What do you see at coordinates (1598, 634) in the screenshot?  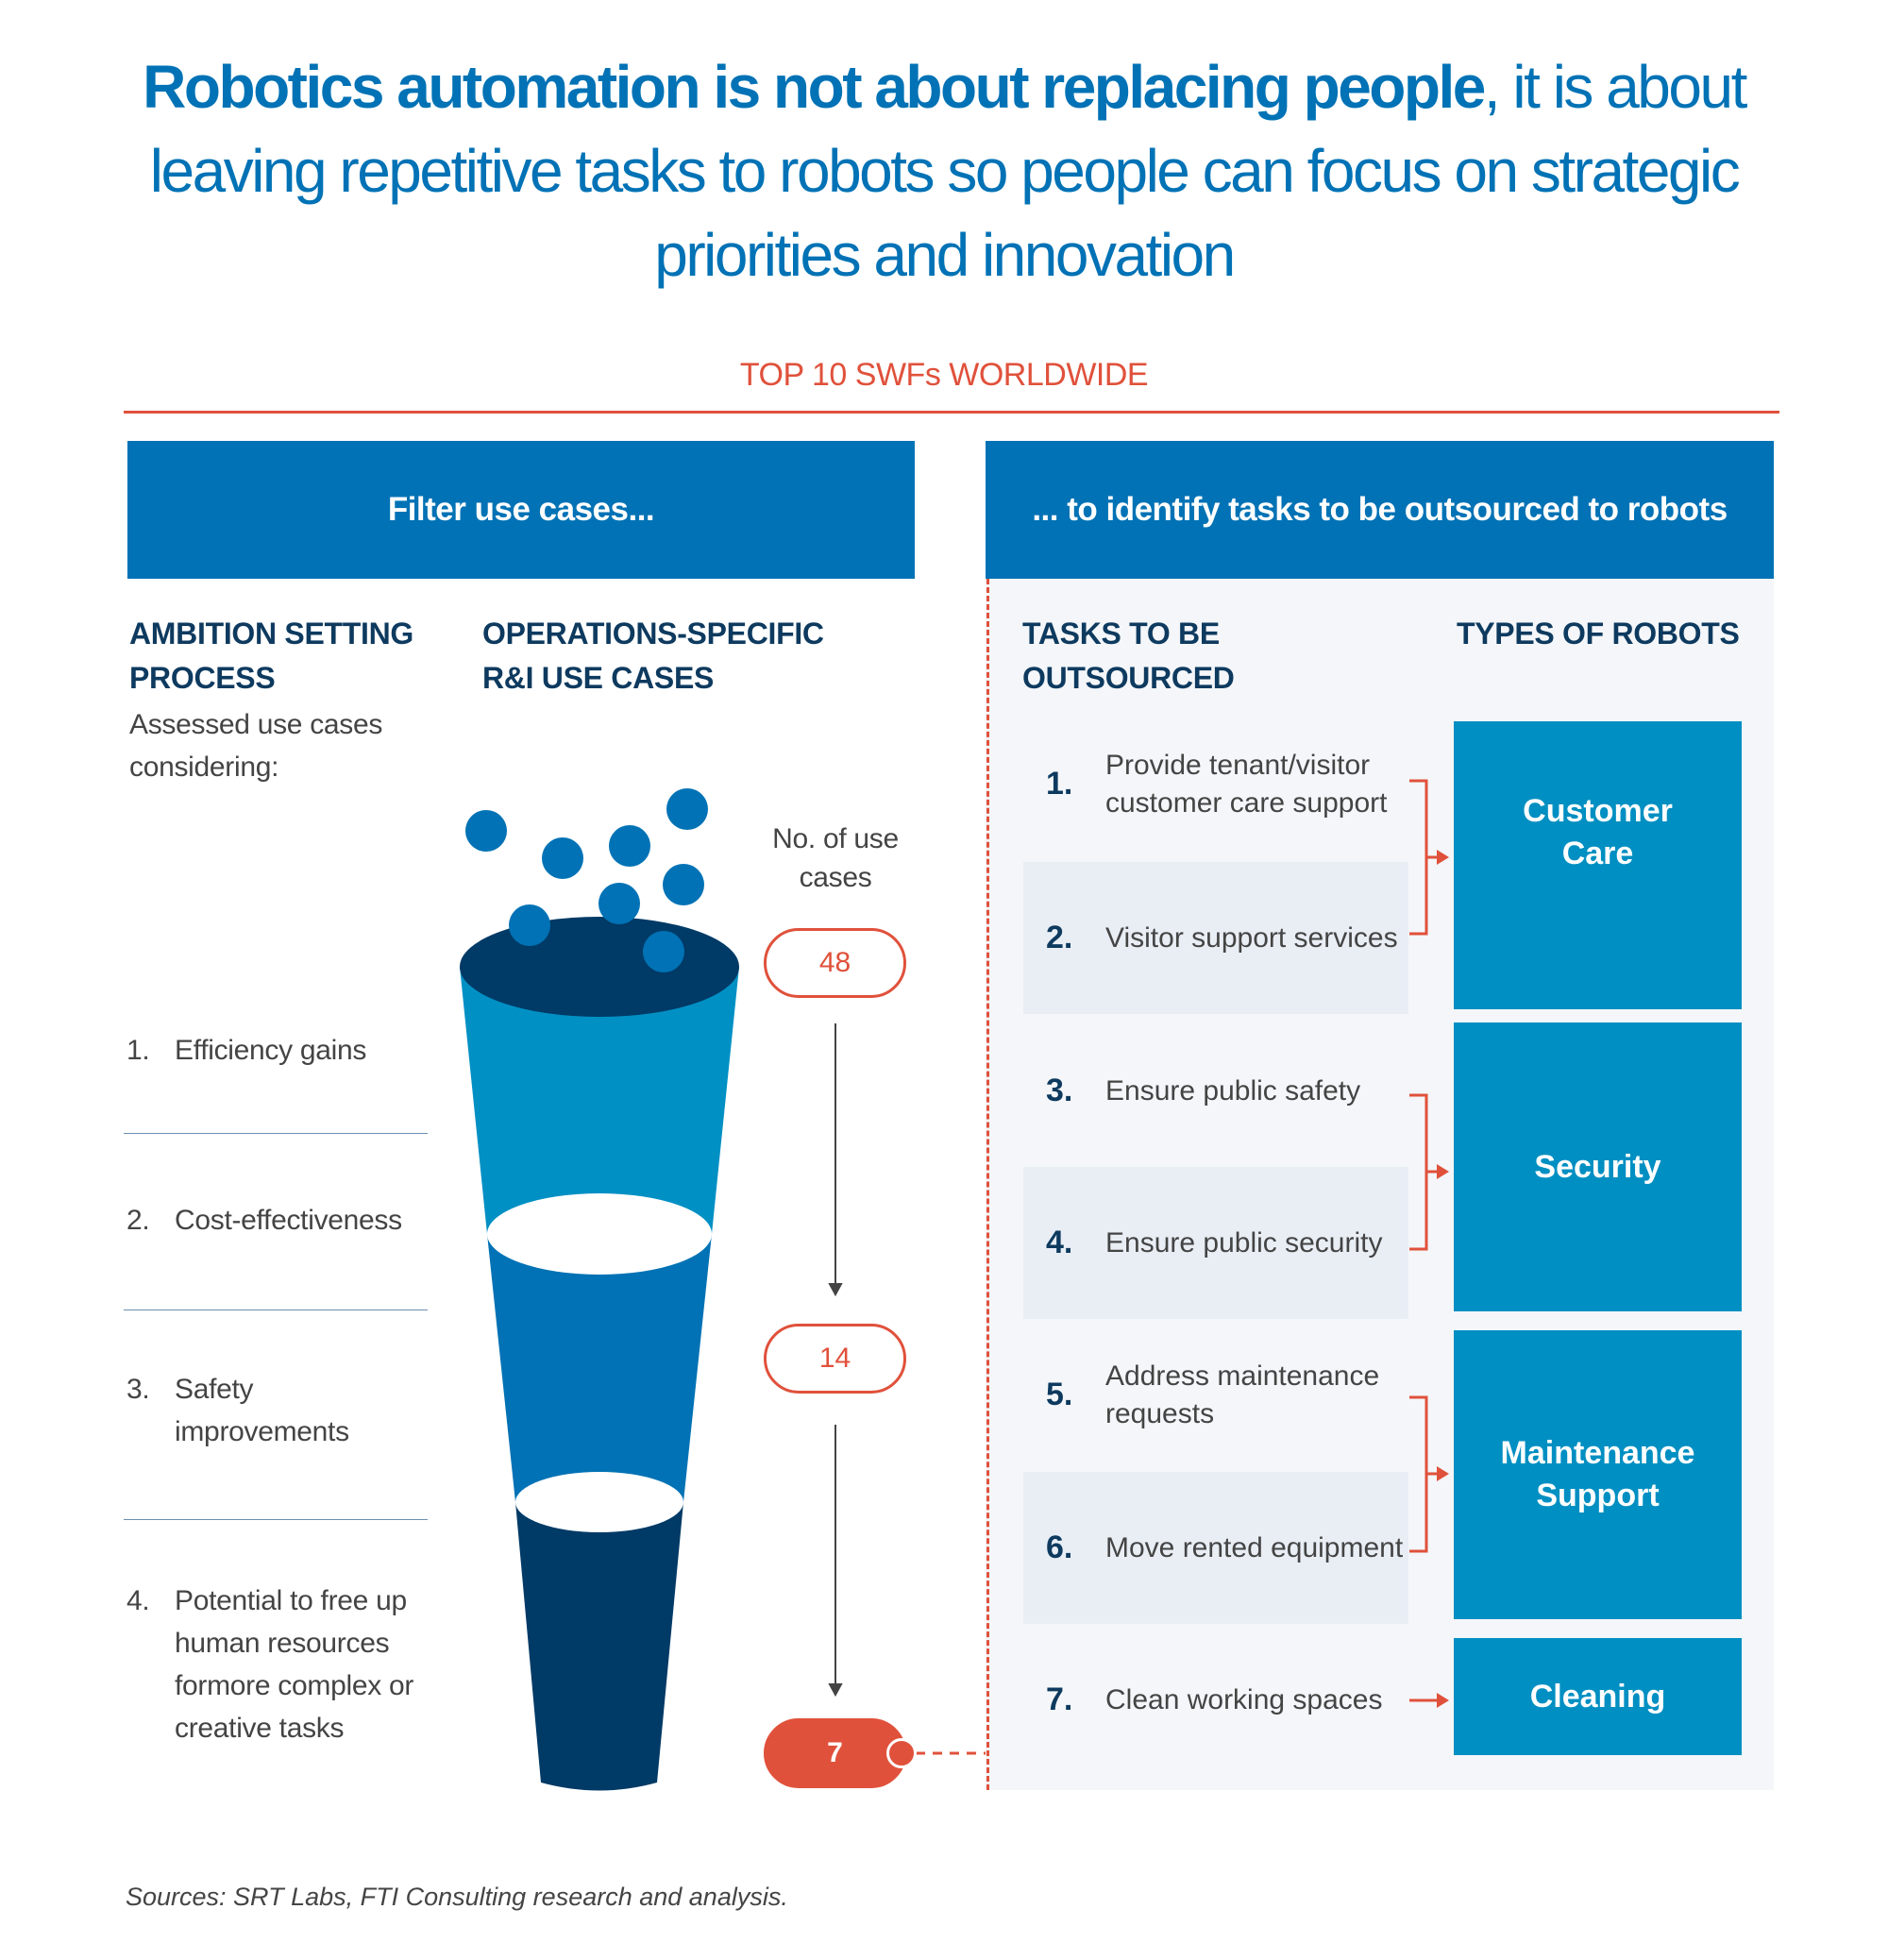 I see `robots-heading: TYPES OF ROBOTS` at bounding box center [1598, 634].